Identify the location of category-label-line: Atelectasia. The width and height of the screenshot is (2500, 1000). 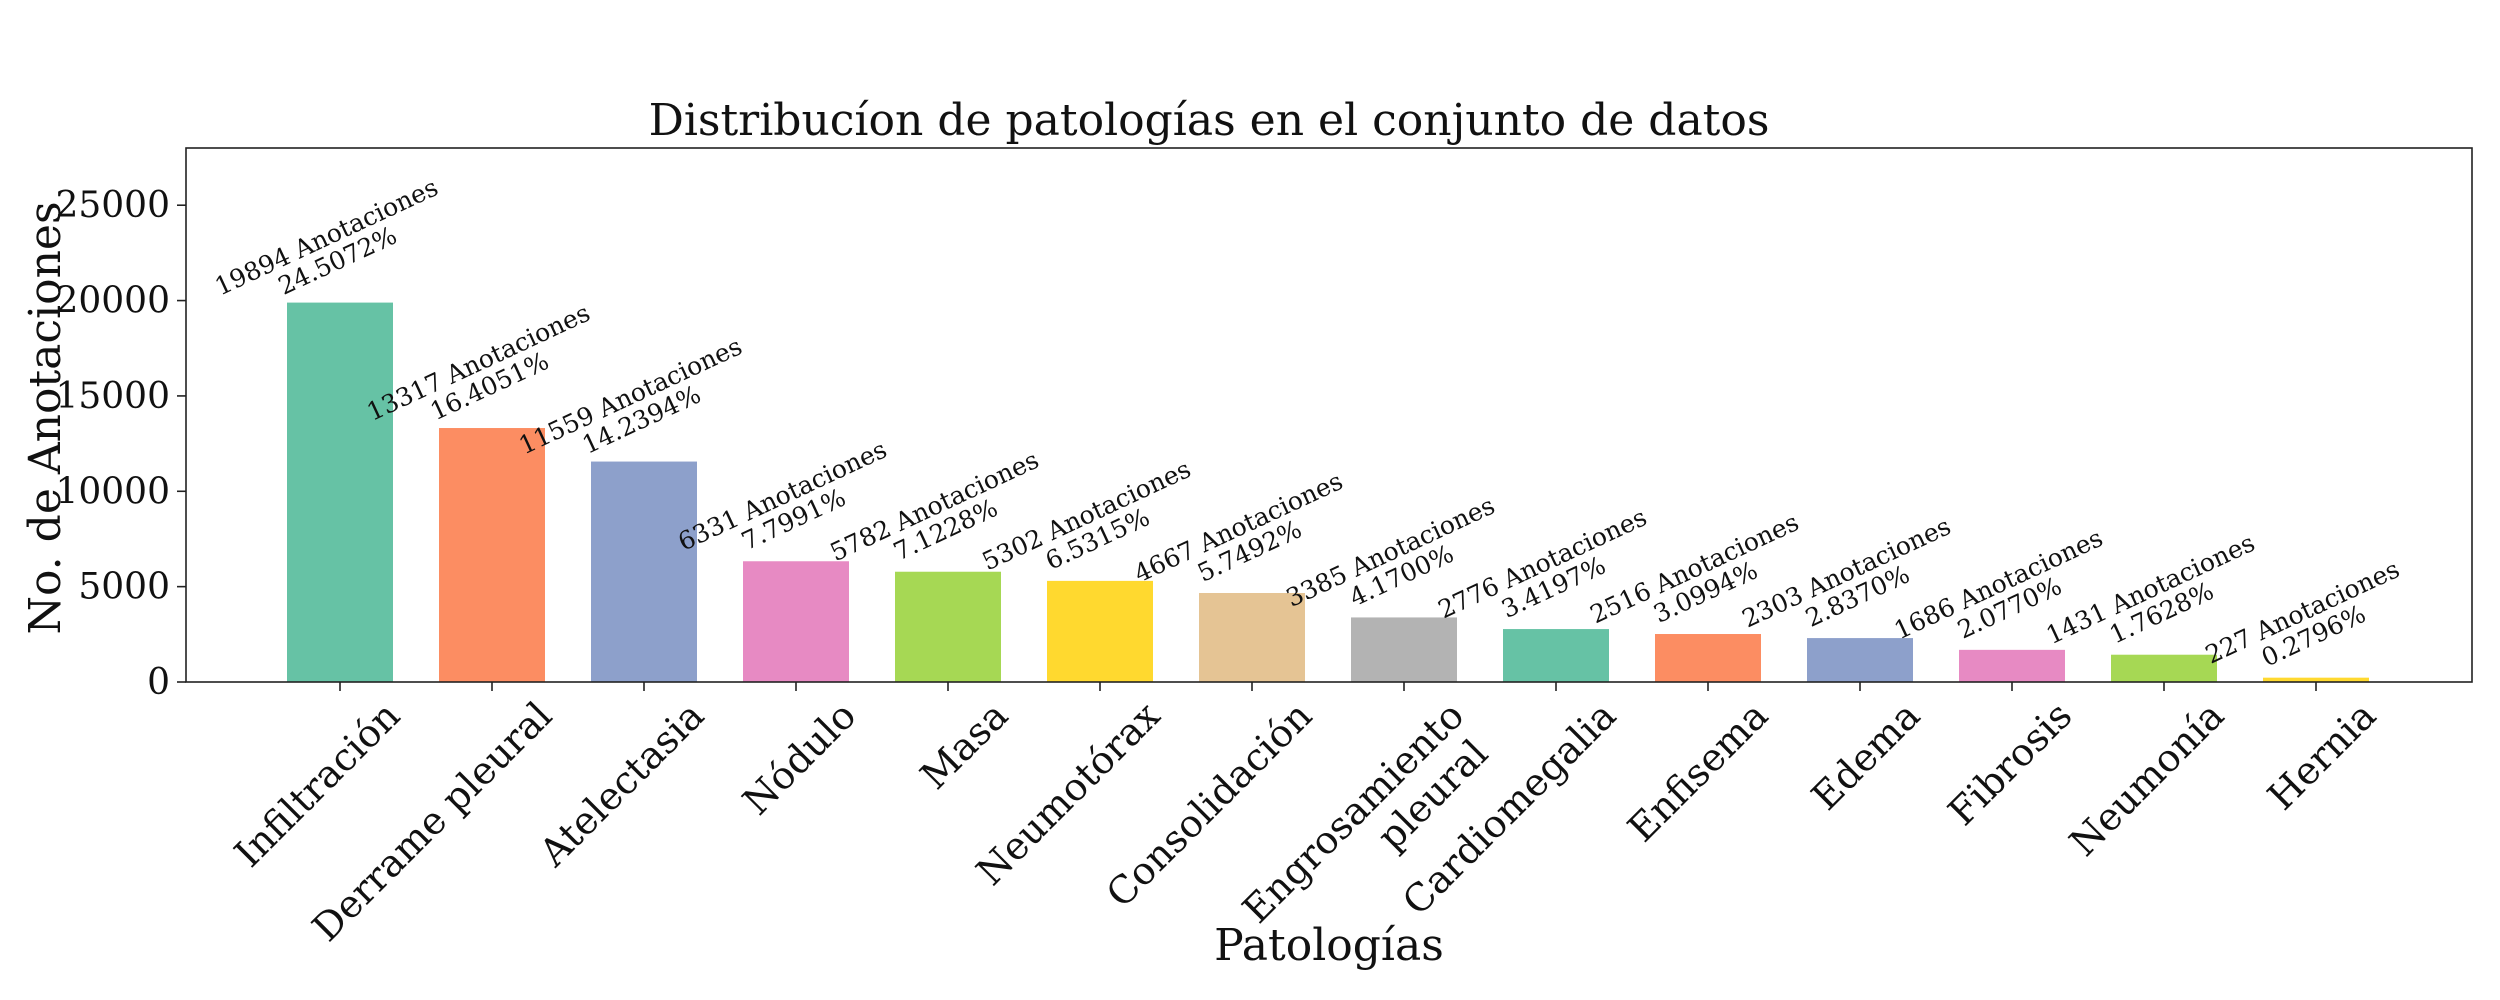
(621, 784).